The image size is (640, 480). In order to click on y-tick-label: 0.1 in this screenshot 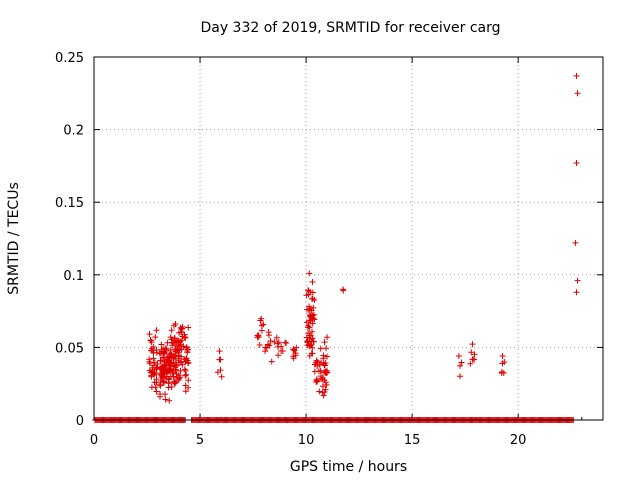, I will do `click(73, 276)`.